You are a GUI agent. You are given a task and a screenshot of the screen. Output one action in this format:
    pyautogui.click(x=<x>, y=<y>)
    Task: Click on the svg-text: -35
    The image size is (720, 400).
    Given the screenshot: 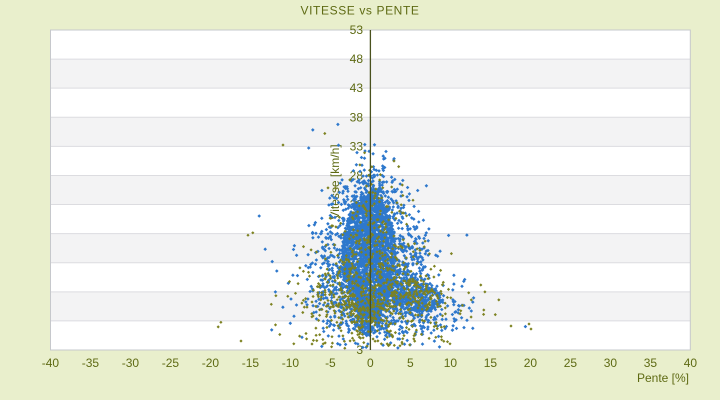 What is the action you would take?
    pyautogui.click(x=91, y=363)
    